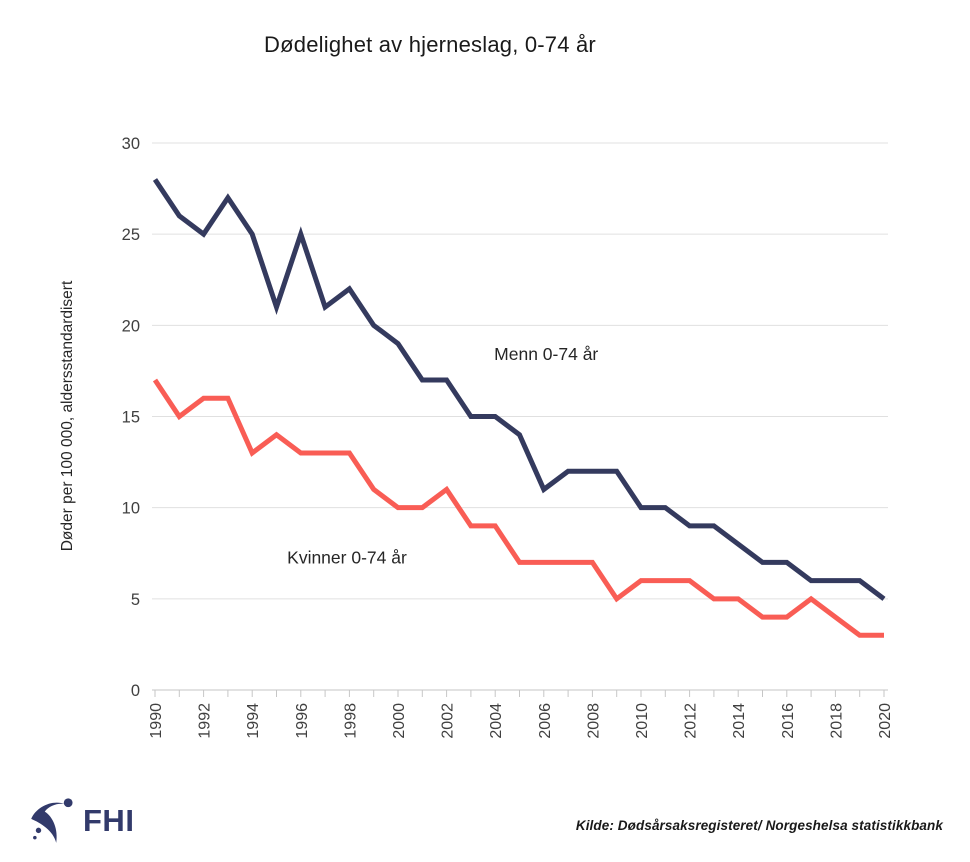 The width and height of the screenshot is (970, 862). Describe the element at coordinates (496, 721) in the screenshot. I see `x-tick-label: 2004` at that location.